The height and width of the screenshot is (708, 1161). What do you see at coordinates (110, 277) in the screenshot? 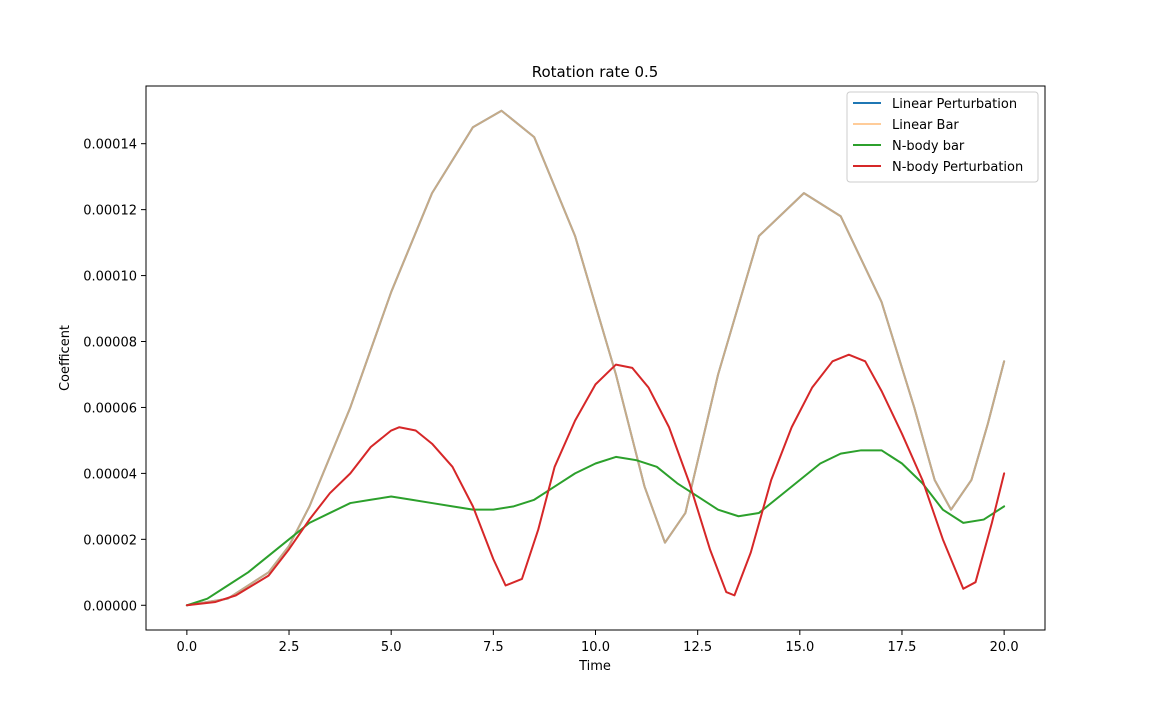
I see `y-tick-label: 0.00010` at bounding box center [110, 277].